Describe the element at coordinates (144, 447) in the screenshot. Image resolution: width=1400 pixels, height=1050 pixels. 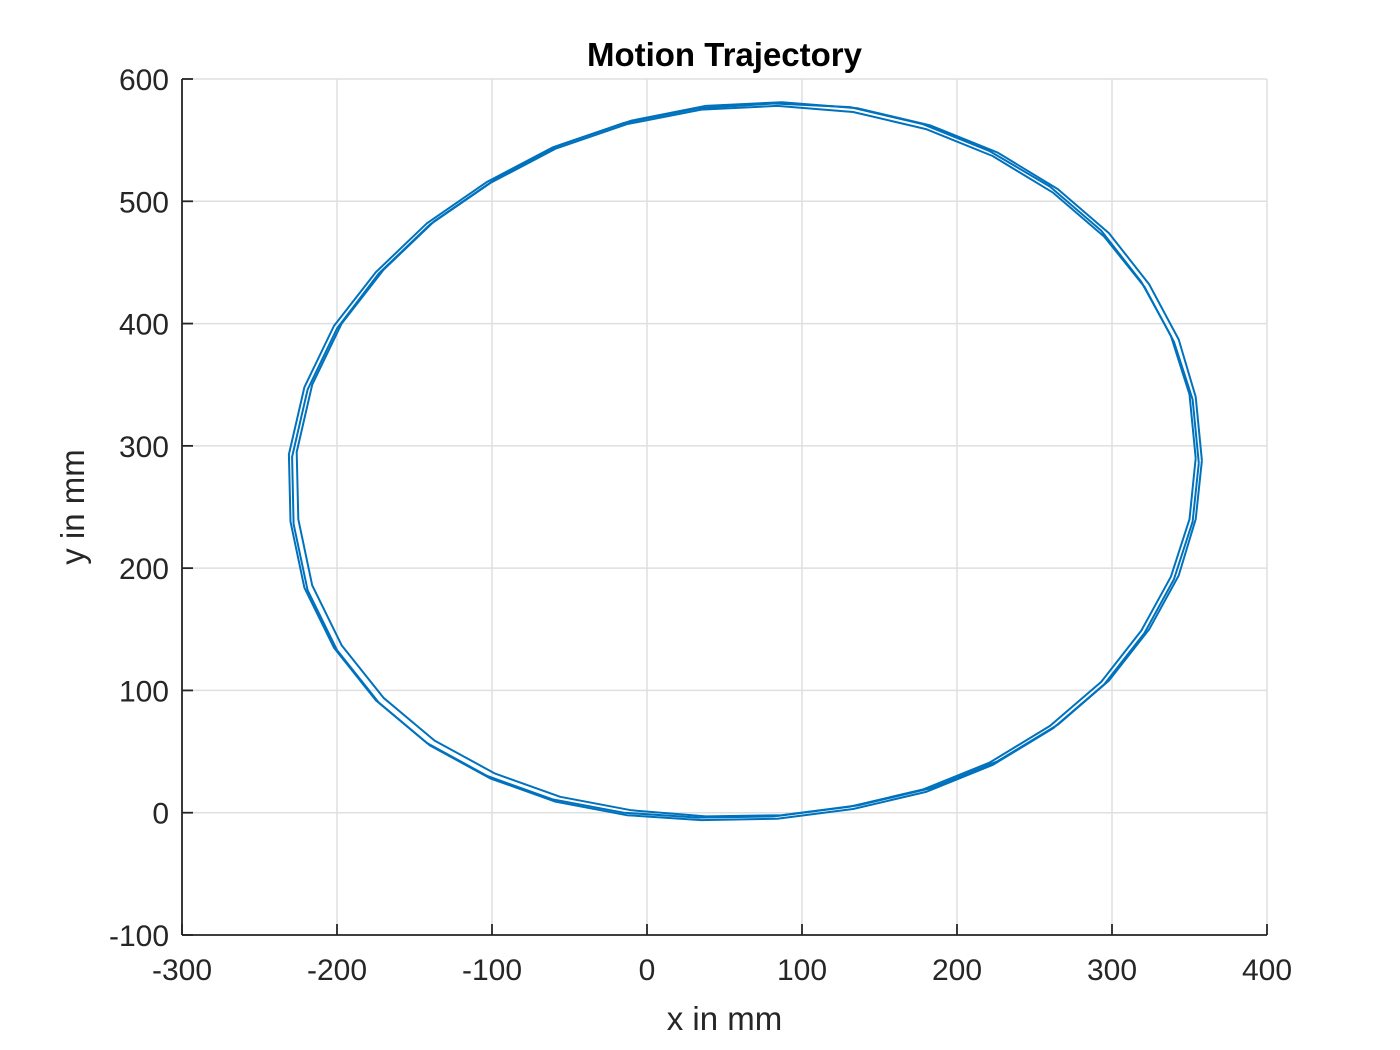
I see `y-tick-label: 300` at that location.